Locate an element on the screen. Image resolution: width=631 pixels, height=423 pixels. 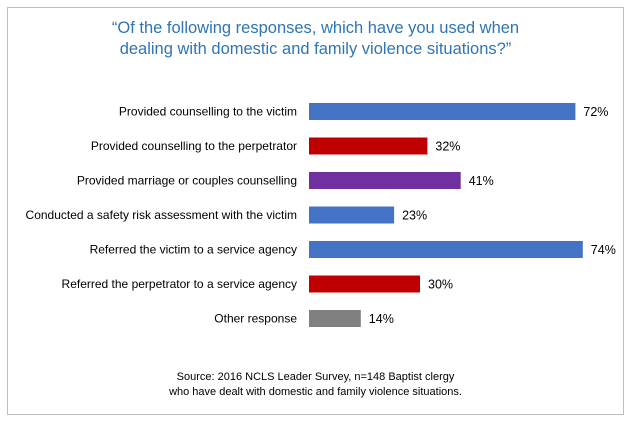
category-label: Provided counselling to the victim is located at coordinates (208, 112).